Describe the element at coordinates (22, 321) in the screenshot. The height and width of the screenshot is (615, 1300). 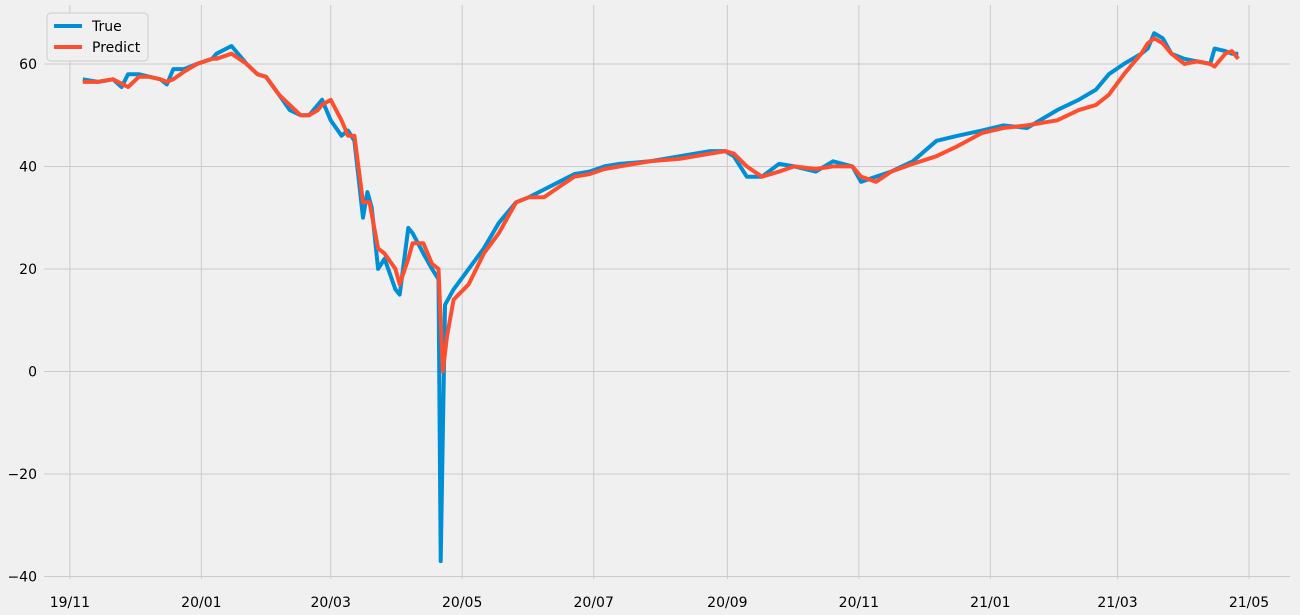
I see `y-axis: −40 −20 0 20 40 60` at that location.